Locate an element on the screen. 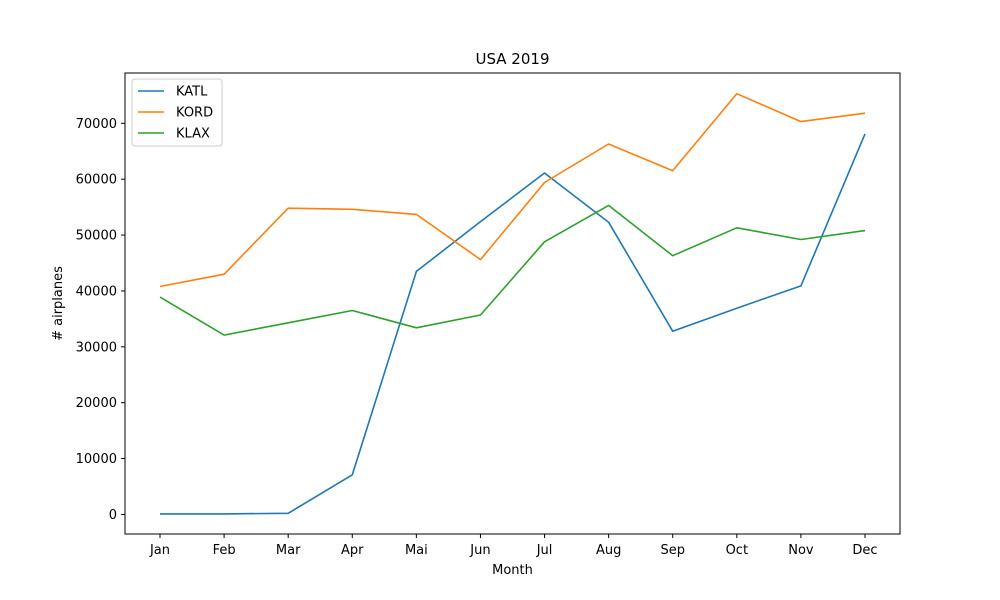  y-tick-label: 50000 is located at coordinates (96, 236).